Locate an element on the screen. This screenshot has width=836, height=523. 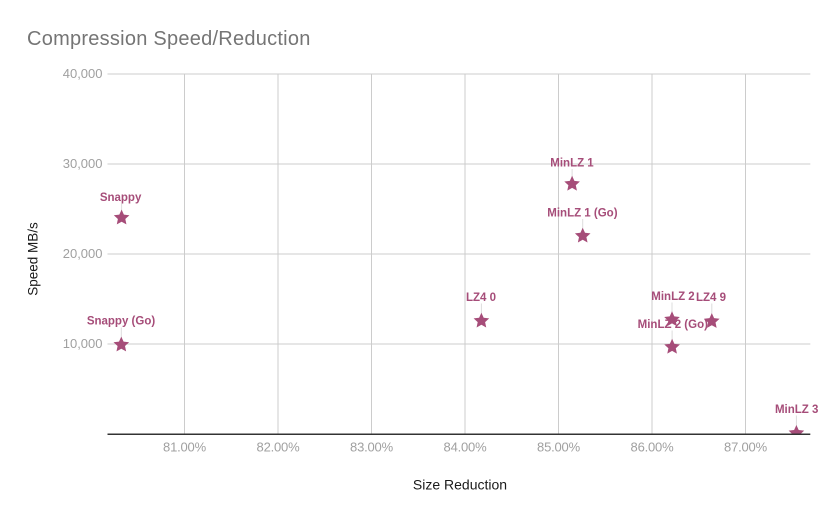
svg-text: LZ4 0 is located at coordinates (481, 298).